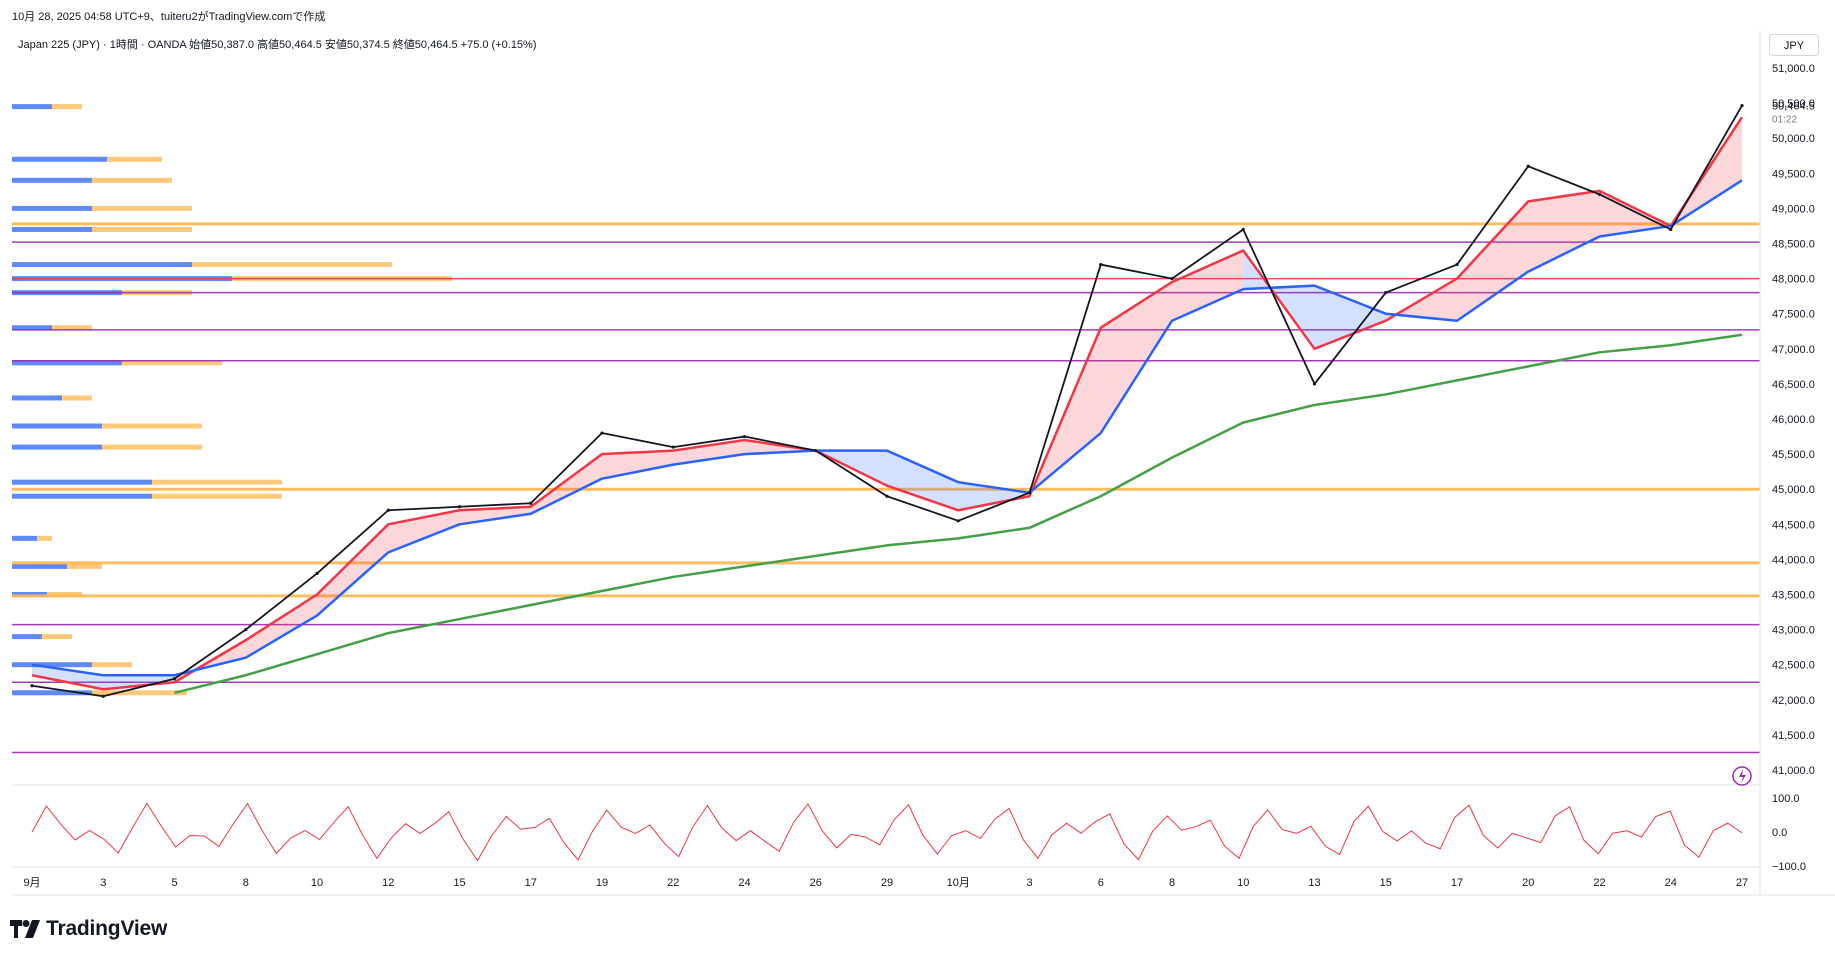  I want to click on x-tick-label: 20, so click(1528, 883).